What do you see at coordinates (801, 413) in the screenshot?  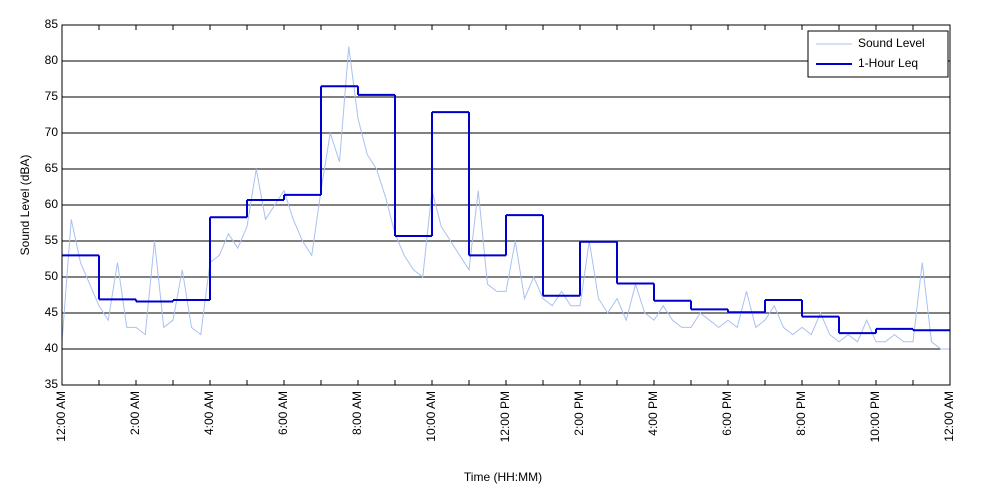 I see `x-tick-label: 8:00 PM` at bounding box center [801, 413].